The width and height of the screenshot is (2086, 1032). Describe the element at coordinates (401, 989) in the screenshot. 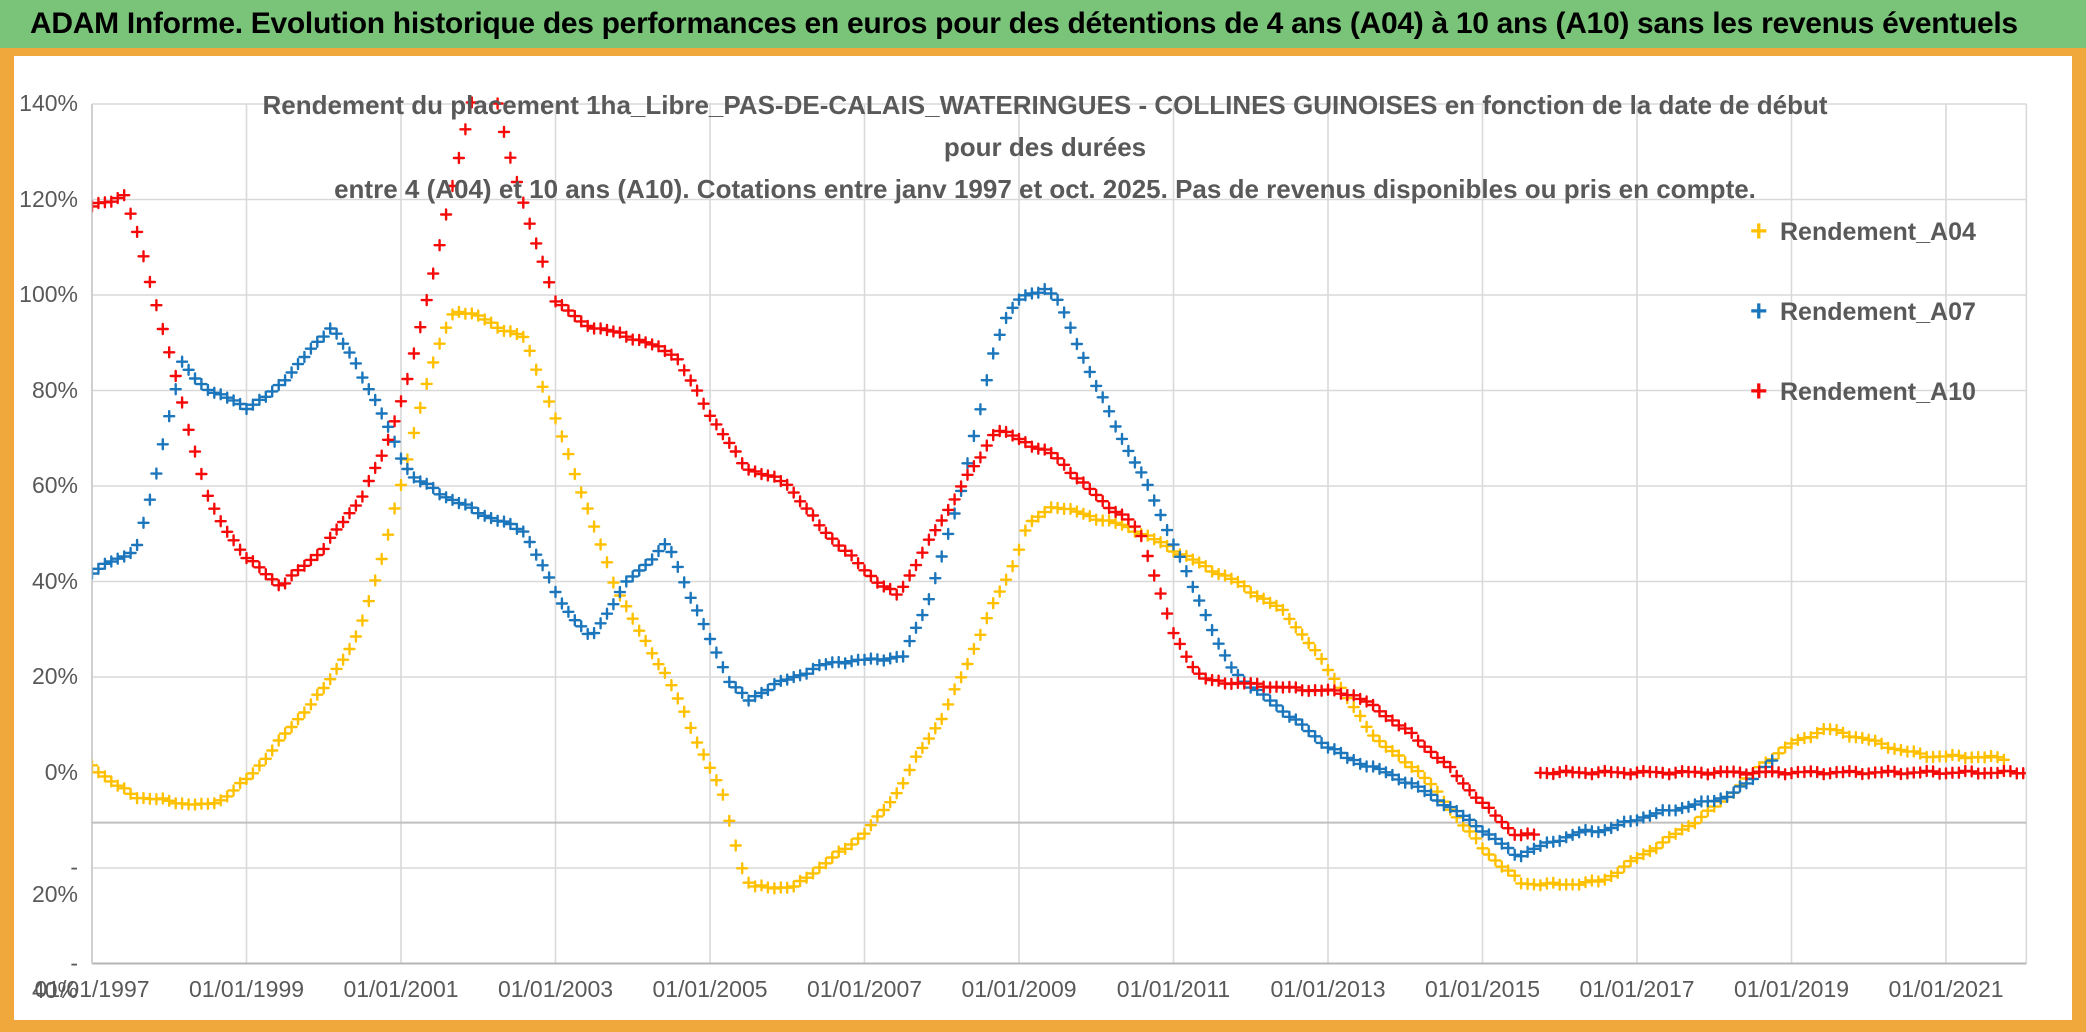

I see `x-axis-tick-label: 01/01/2001` at that location.